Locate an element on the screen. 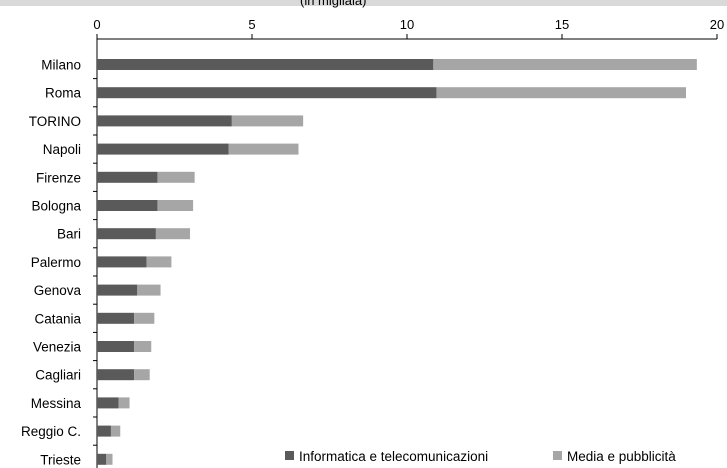 The image size is (727, 468). legend-label: Media e pubblicità is located at coordinates (621, 456).